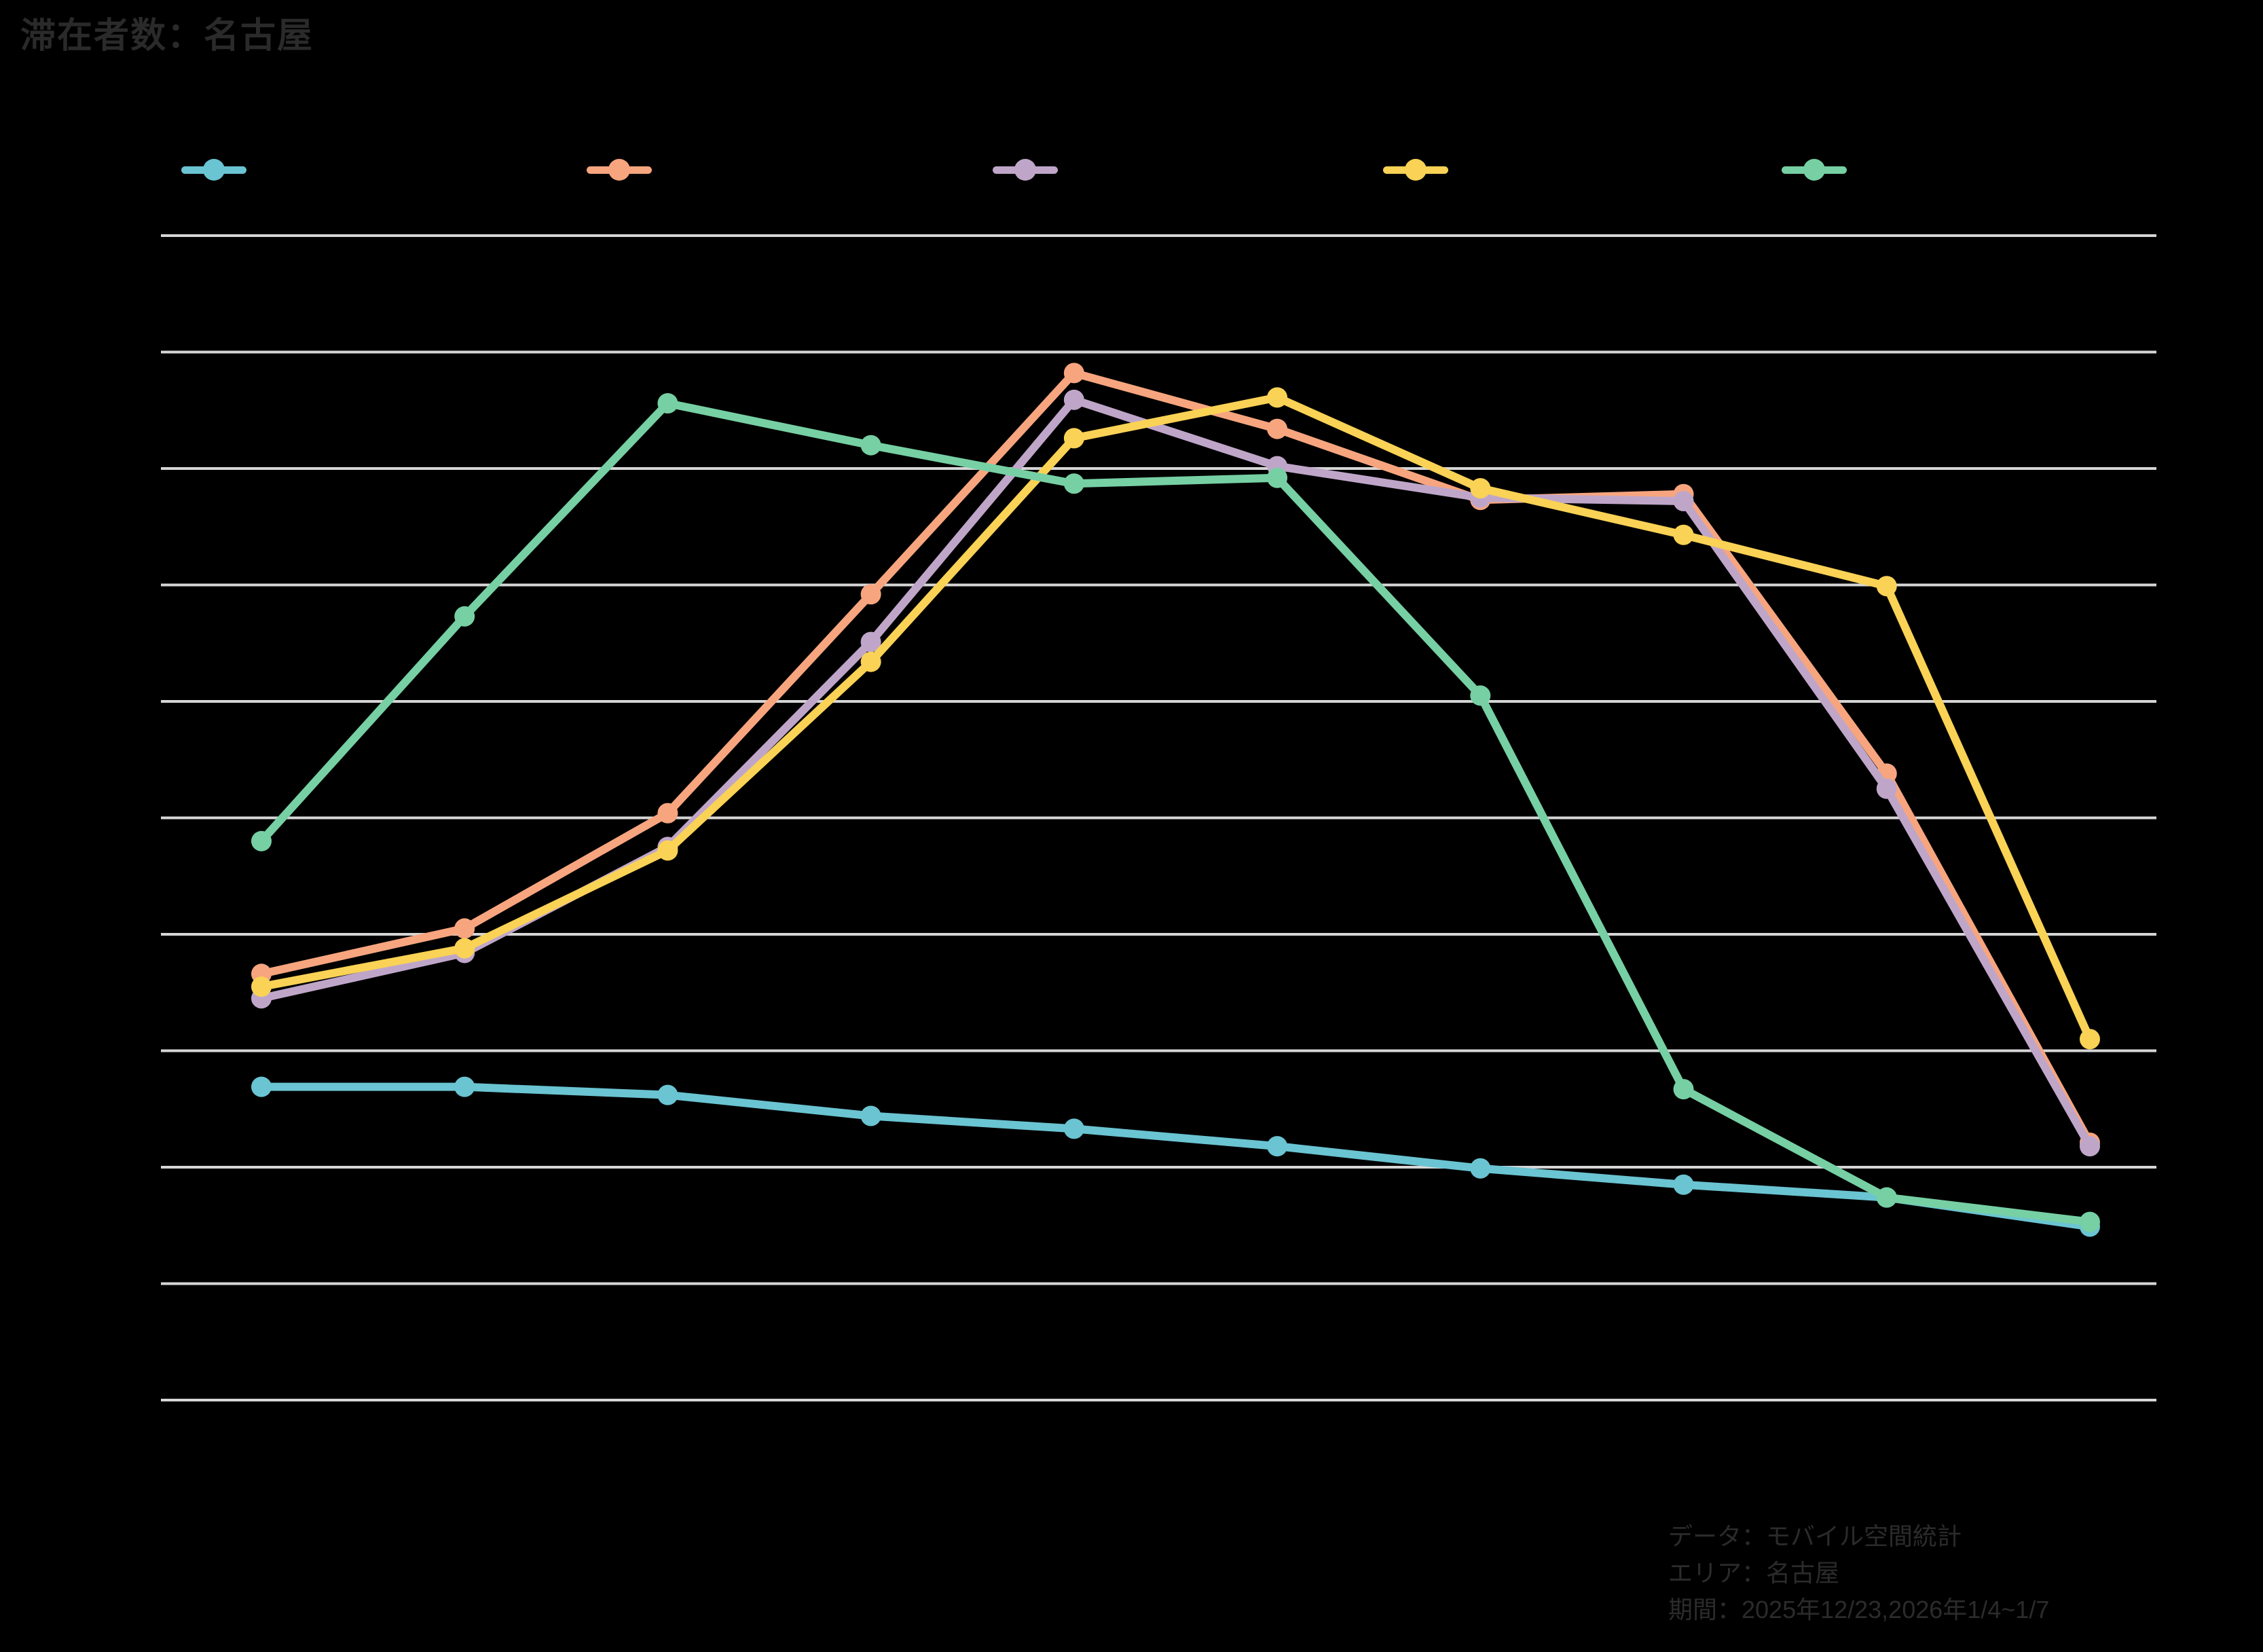 The image size is (2263, 1652). Describe the element at coordinates (1859, 1609) in the screenshot. I see `source-note-period: 期間：2025年12/23,2026年1/4~1/7` at that location.